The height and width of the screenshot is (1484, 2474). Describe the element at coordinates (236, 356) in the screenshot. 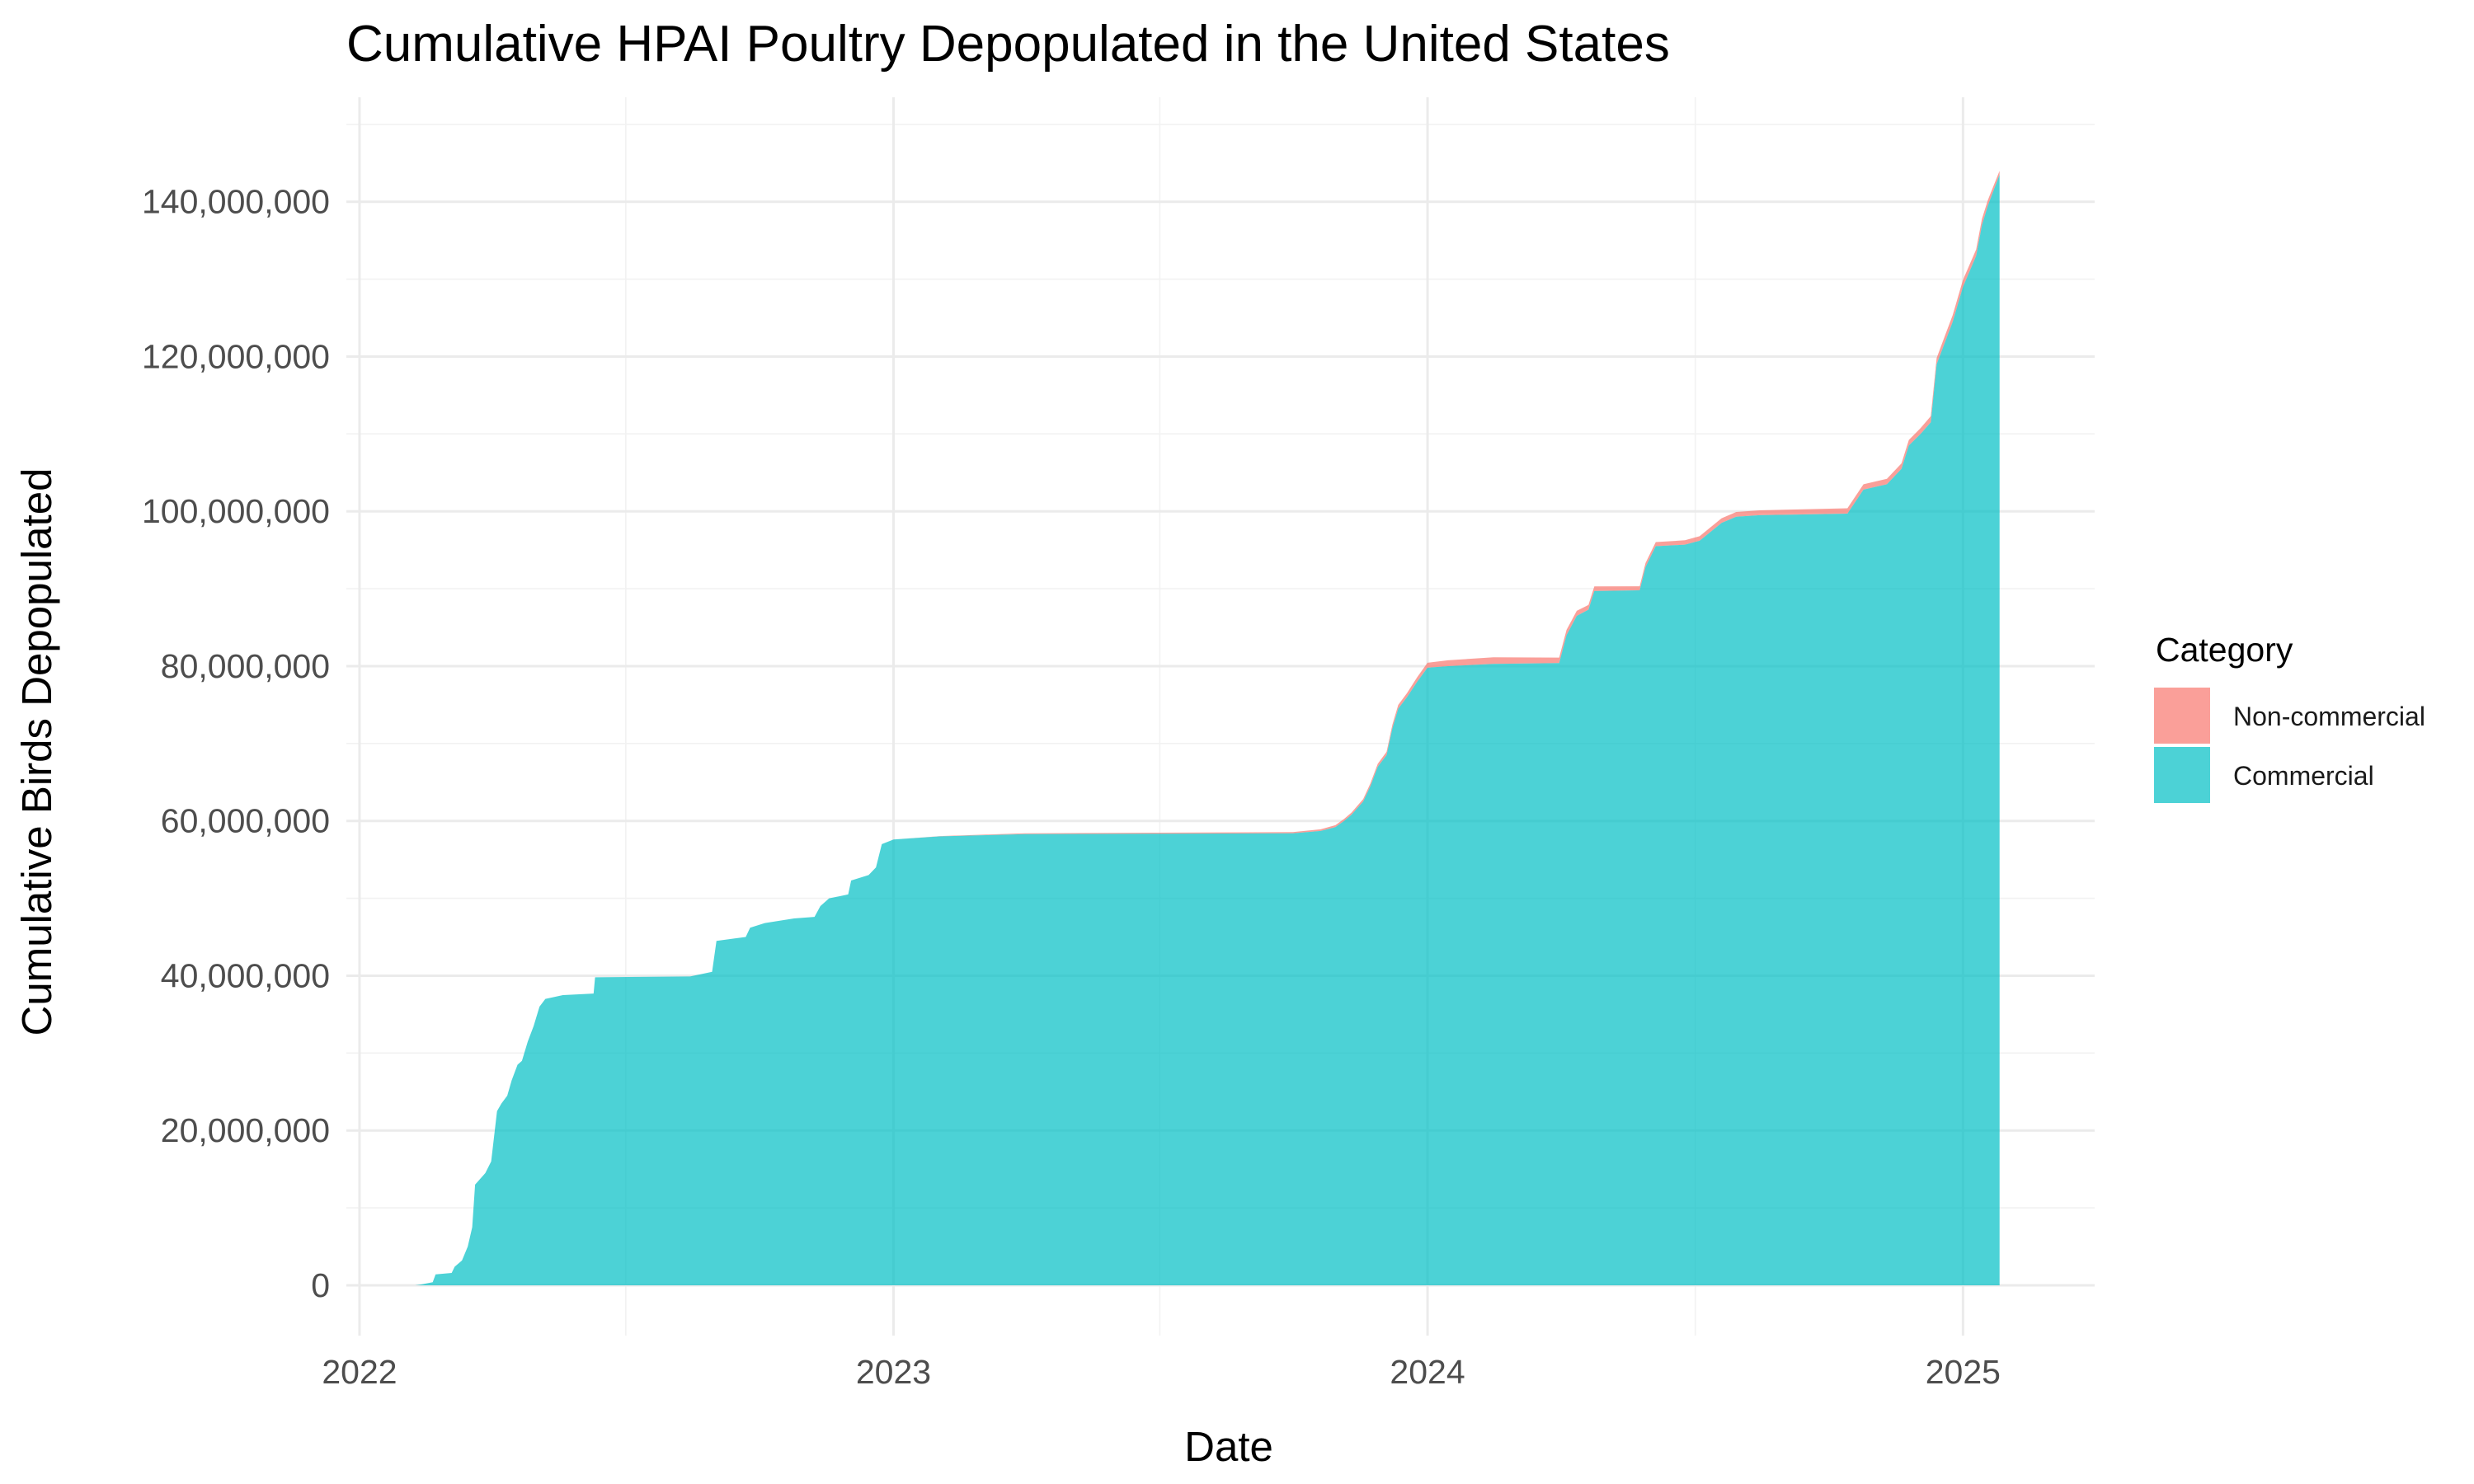

I see `y-tick-label: 120,000,000` at that location.